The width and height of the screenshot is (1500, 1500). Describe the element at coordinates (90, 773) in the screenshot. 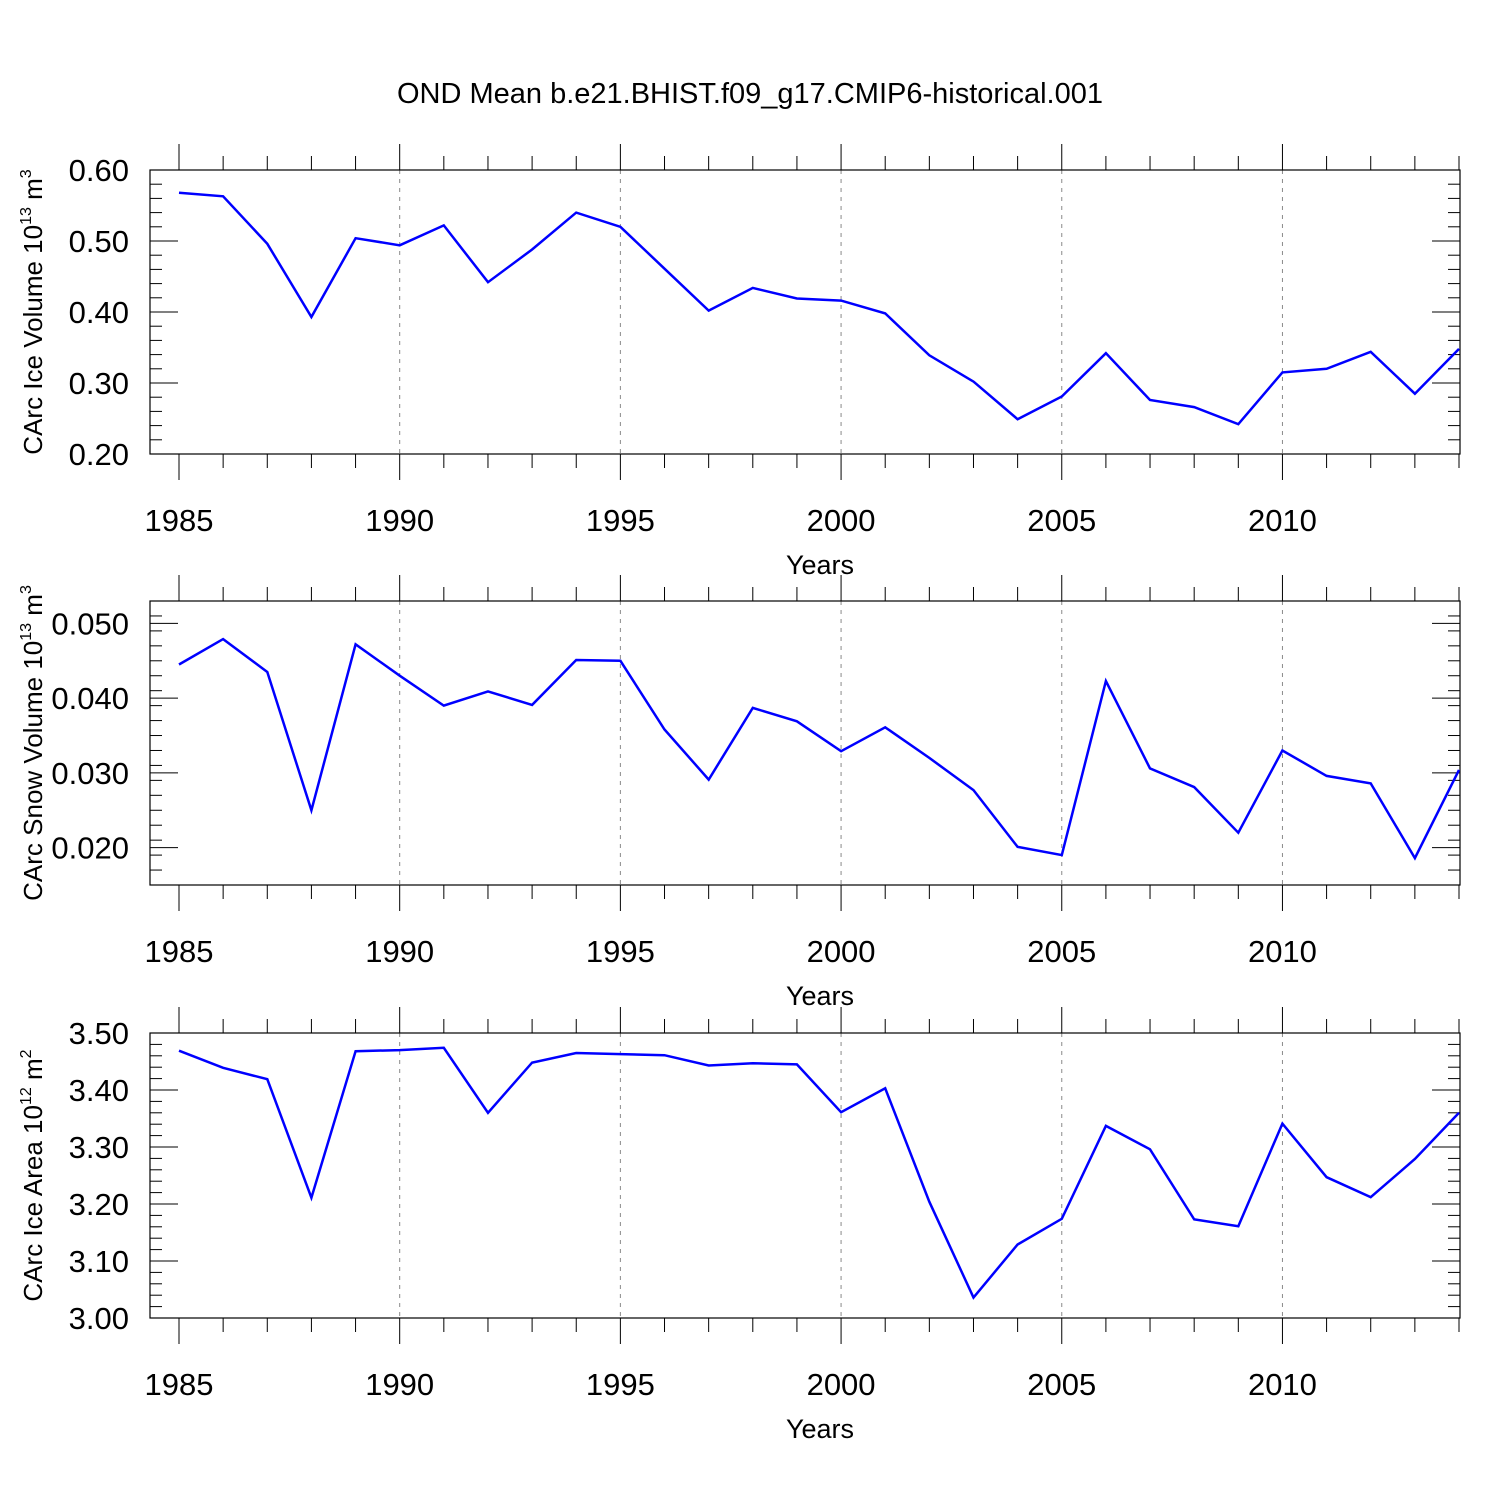

I see `y-tick-label: 0.030` at that location.